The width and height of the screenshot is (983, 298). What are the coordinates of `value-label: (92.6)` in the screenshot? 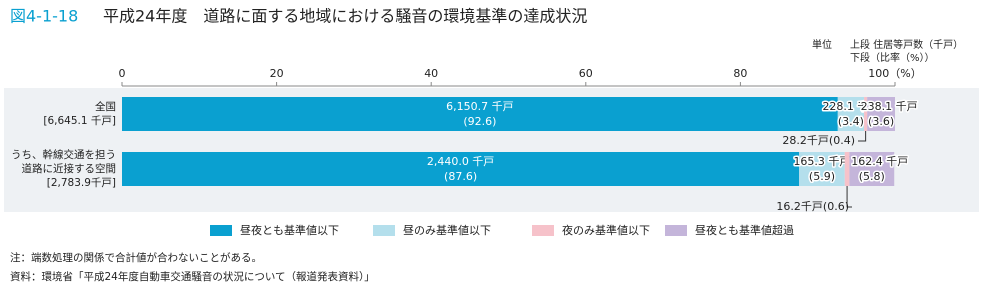 It's located at (479, 121).